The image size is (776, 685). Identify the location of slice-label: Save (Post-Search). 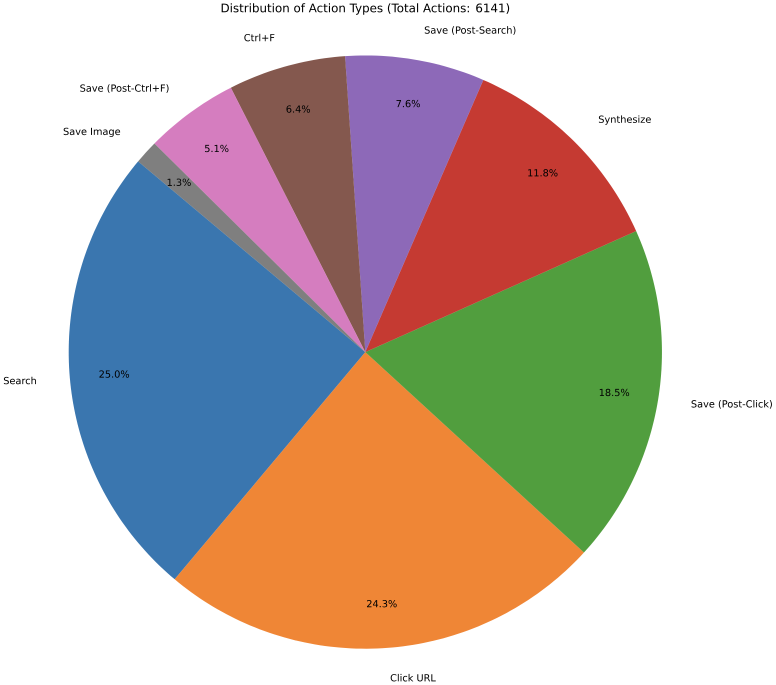
(470, 31).